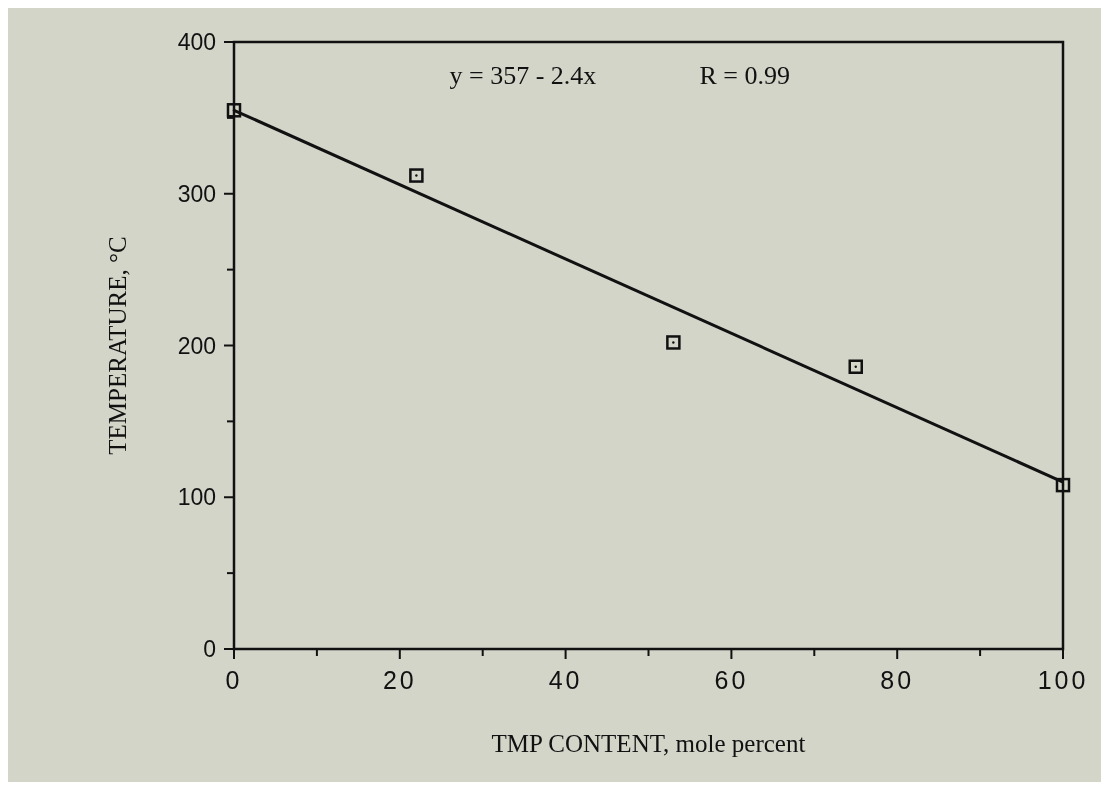 The image size is (1109, 790). What do you see at coordinates (196, 42) in the screenshot?
I see `y-tick-label: 400` at bounding box center [196, 42].